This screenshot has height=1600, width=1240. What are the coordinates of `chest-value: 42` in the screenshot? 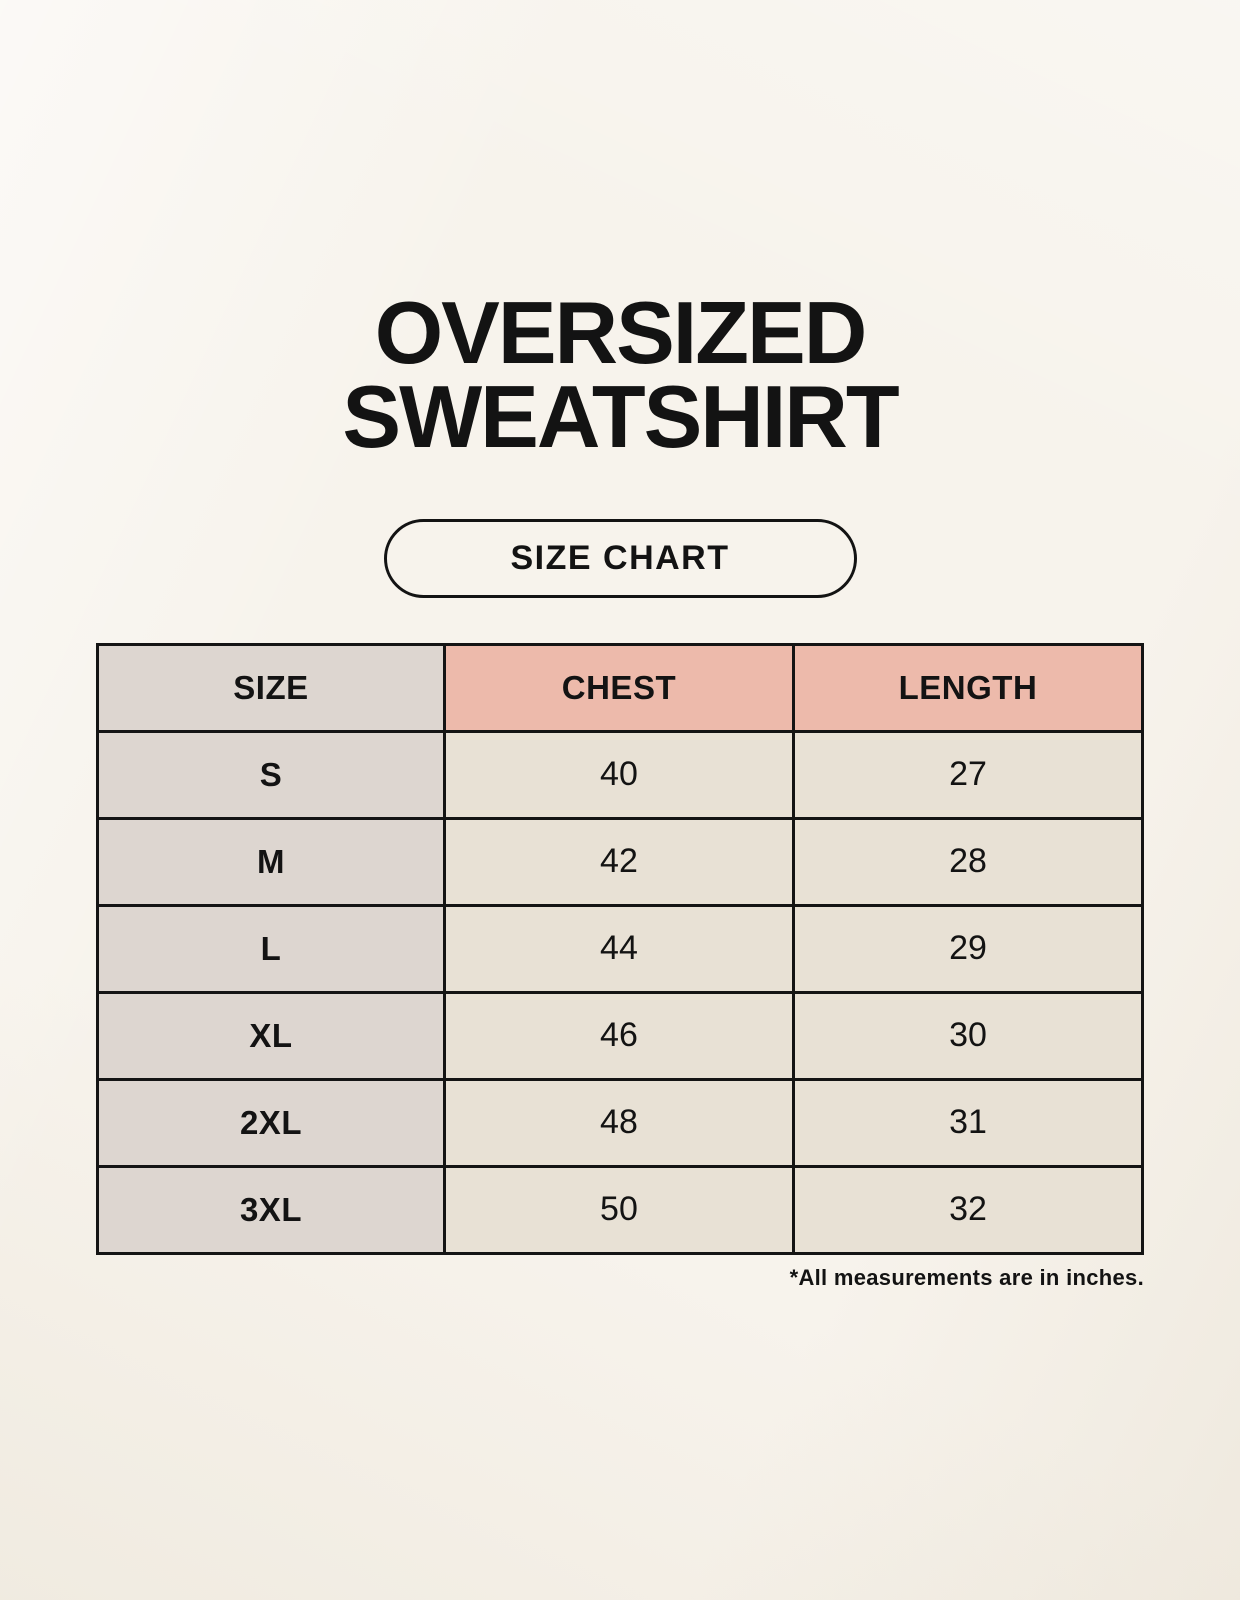 It's located at (618, 861).